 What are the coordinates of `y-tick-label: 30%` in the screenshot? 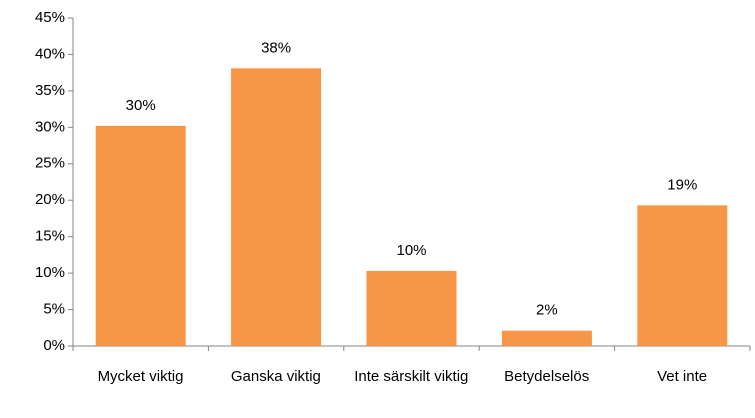 It's located at (50, 126).